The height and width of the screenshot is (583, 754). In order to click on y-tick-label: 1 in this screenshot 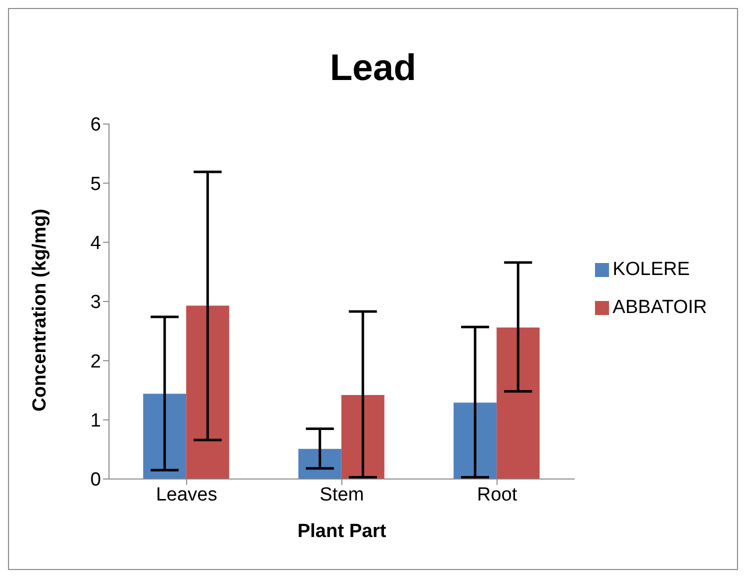, I will do `click(95, 421)`.